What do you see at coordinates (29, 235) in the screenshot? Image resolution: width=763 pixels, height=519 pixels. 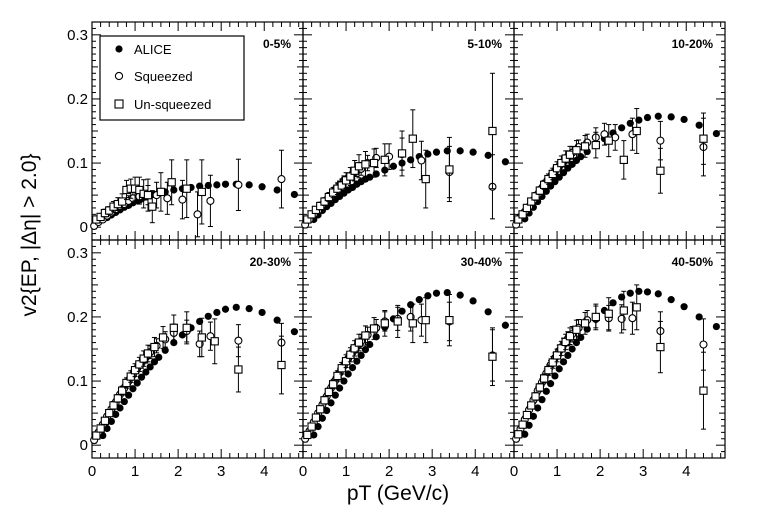 I see `y-axis-title: v2{EP, |Δη| > 2.0}` at bounding box center [29, 235].